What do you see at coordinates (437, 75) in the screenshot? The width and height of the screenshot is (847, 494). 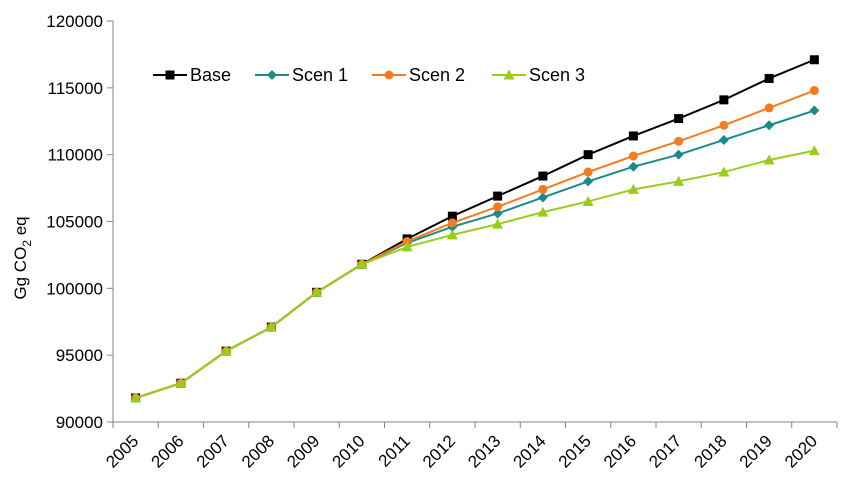 I see `legend-label: Scen 2` at bounding box center [437, 75].